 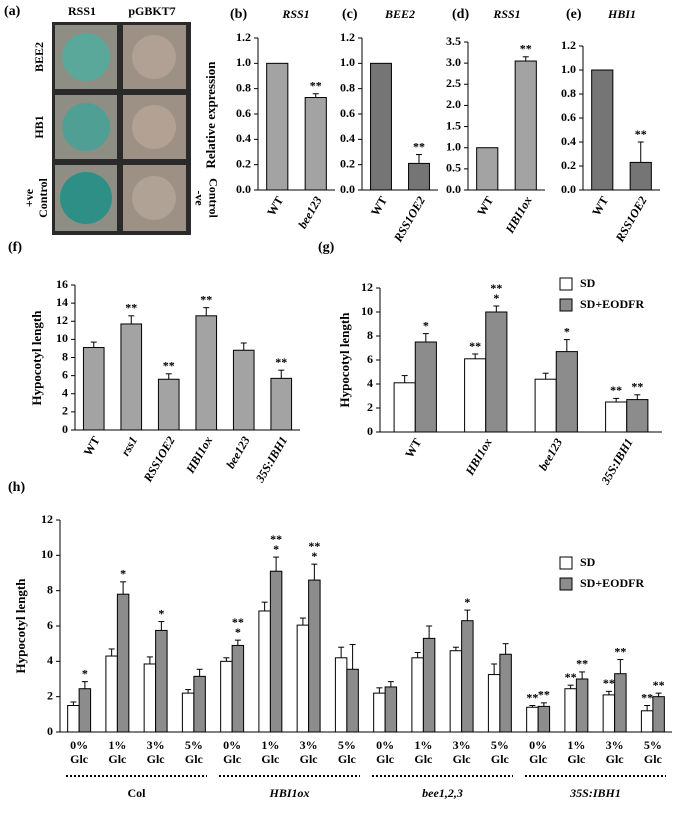 I want to click on group-label: bee1,2,3, so click(x=442, y=793).